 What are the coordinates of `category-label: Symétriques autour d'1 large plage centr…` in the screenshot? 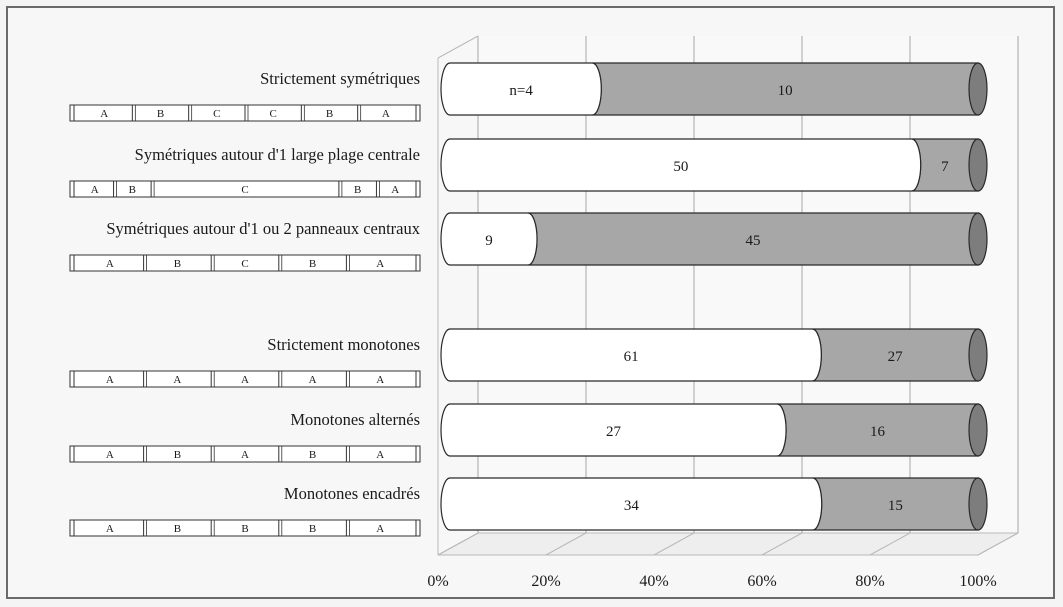 It's located at (277, 154).